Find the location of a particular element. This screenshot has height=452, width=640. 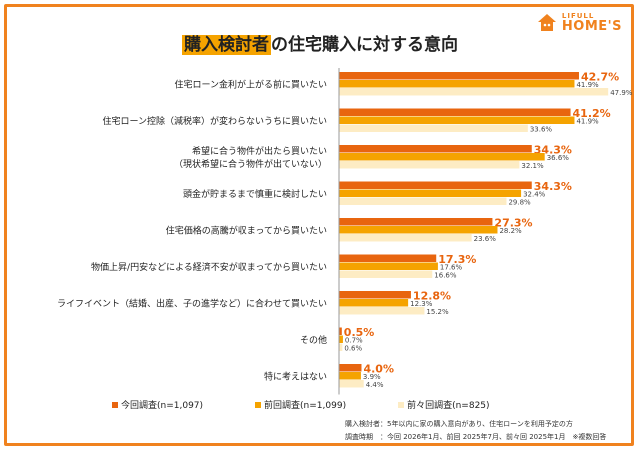

data-label: 4.4% is located at coordinates (375, 385).